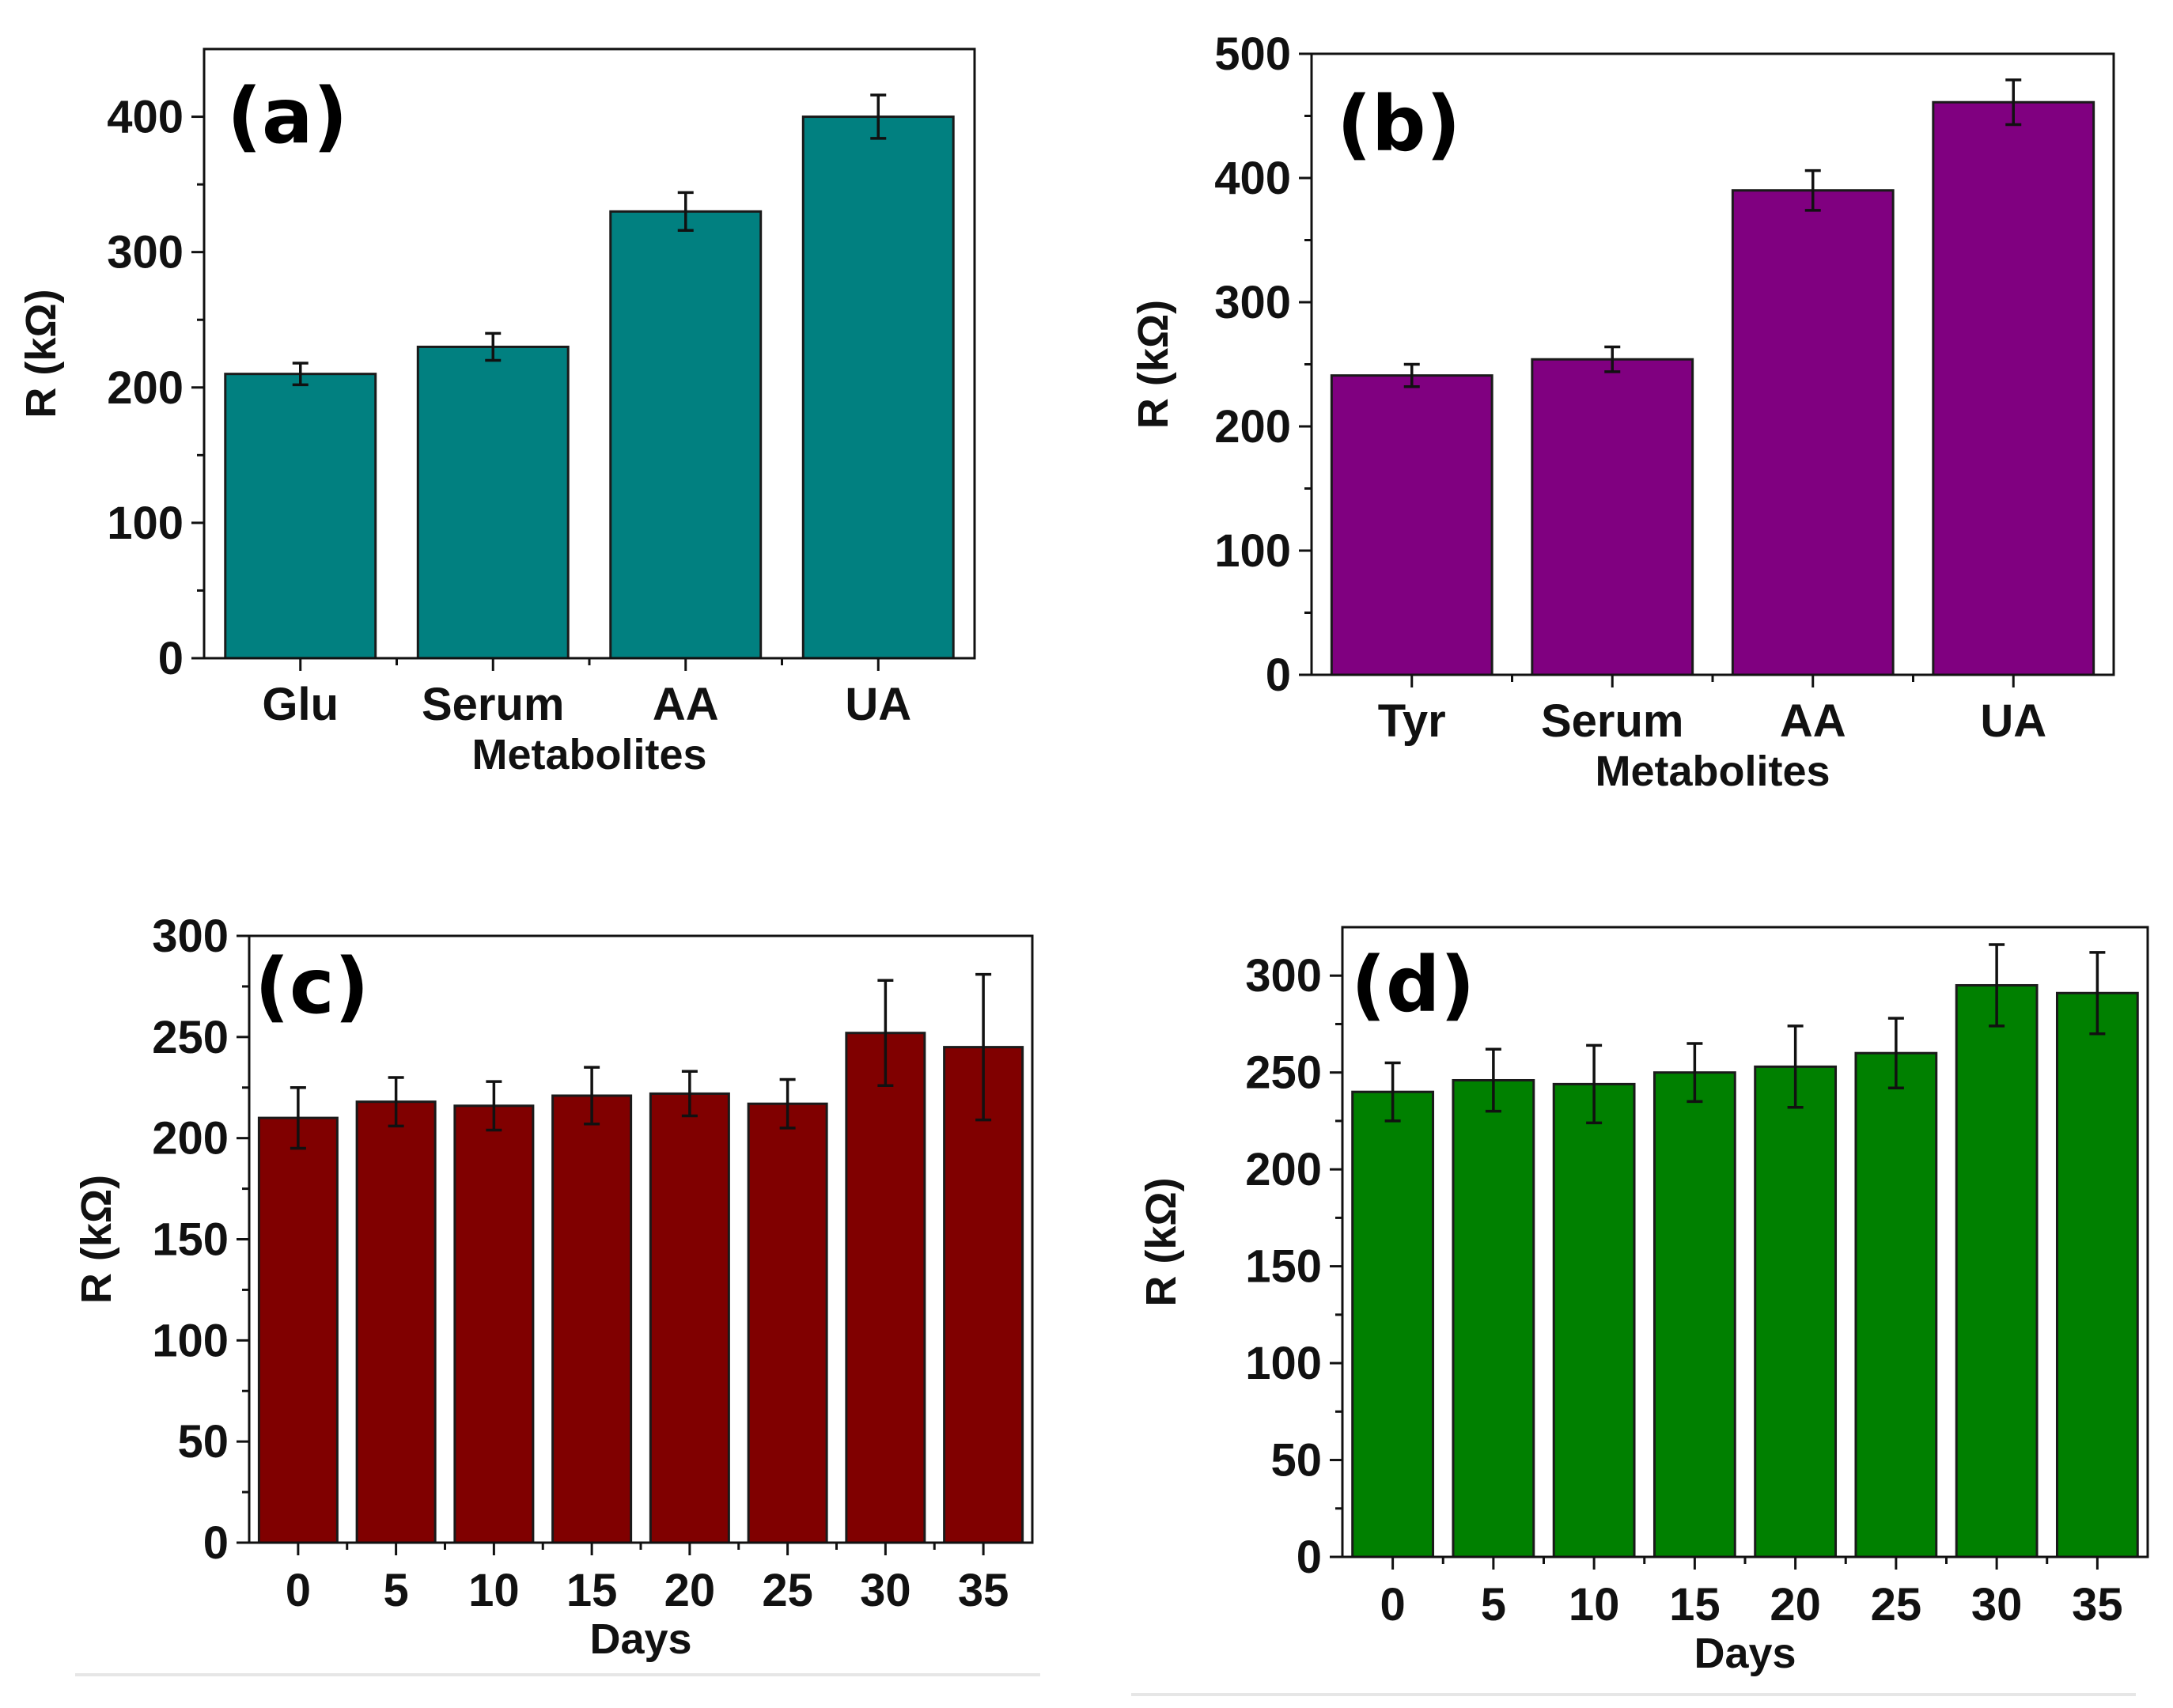 This screenshot has width=2173, height=1708. What do you see at coordinates (171, 658) in the screenshot?
I see `y-tick-label-a-0: 0` at bounding box center [171, 658].